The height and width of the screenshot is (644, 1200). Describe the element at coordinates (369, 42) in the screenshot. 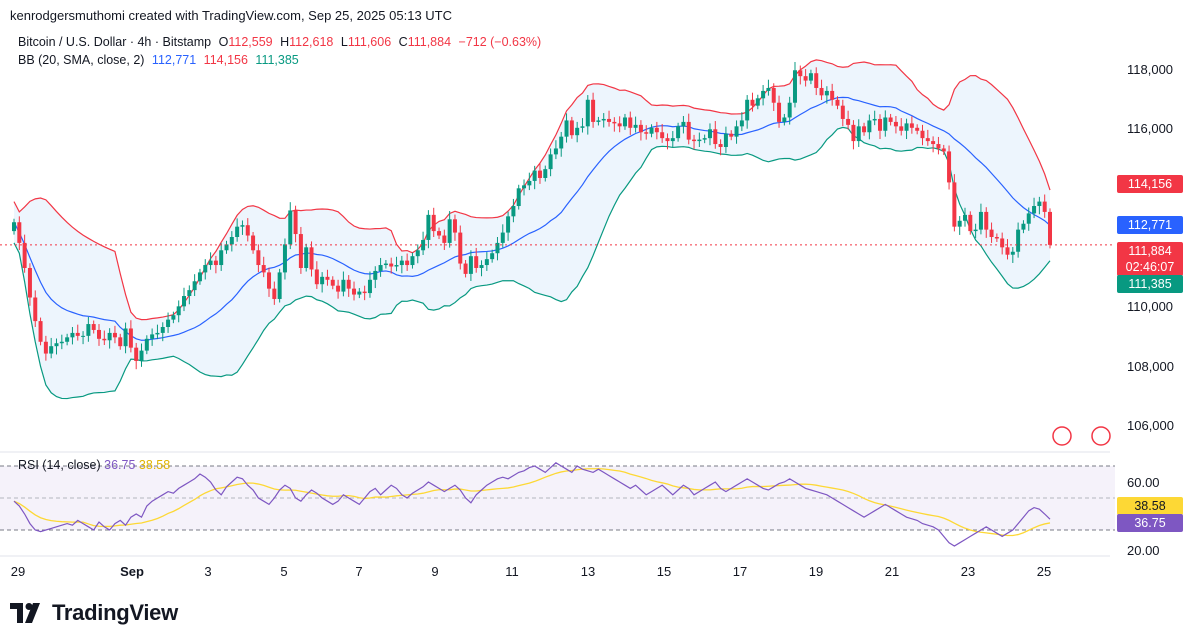

I see `low-value: 111,606` at that location.